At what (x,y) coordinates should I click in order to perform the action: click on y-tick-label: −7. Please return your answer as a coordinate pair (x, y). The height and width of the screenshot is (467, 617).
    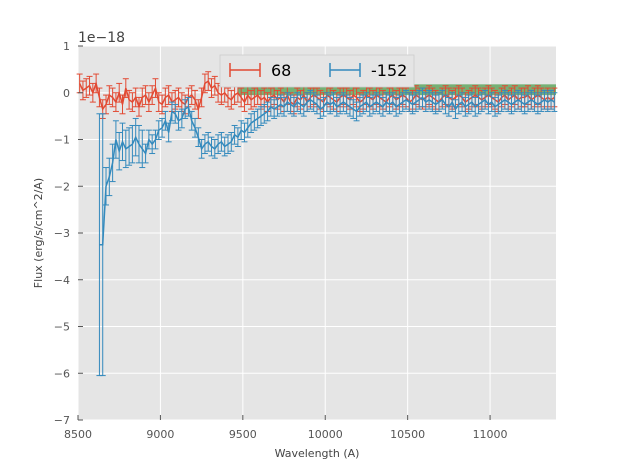
    Looking at the image, I should click on (62, 420).